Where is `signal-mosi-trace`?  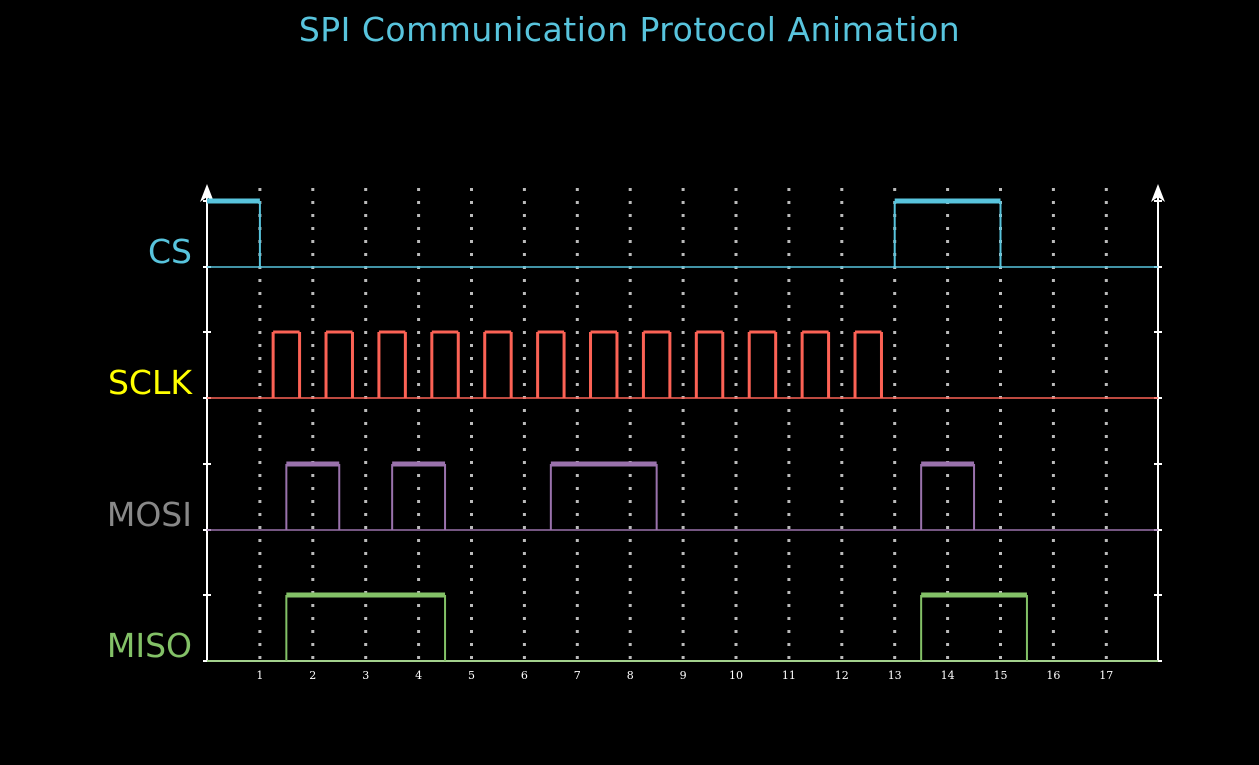
signal-mosi-trace is located at coordinates (682, 496).